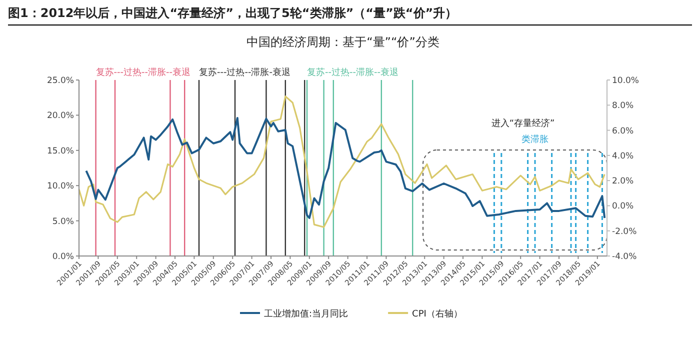 The height and width of the screenshot is (350, 700). I want to click on y-tick-label: 15.0%, so click(60, 151).